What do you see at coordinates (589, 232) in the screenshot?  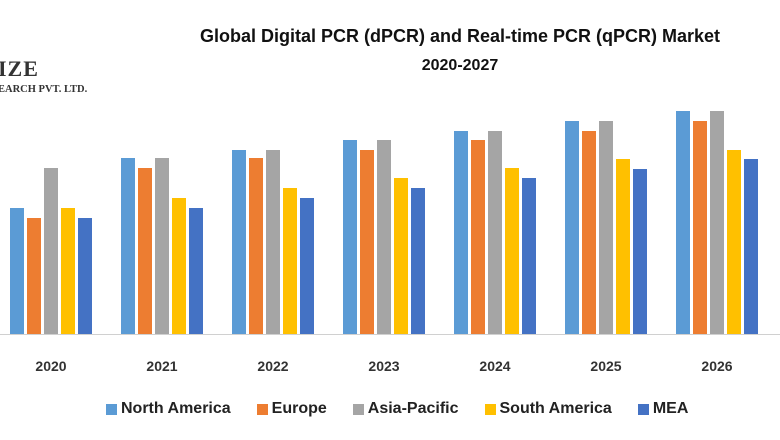 I see `bar-europe-2025` at bounding box center [589, 232].